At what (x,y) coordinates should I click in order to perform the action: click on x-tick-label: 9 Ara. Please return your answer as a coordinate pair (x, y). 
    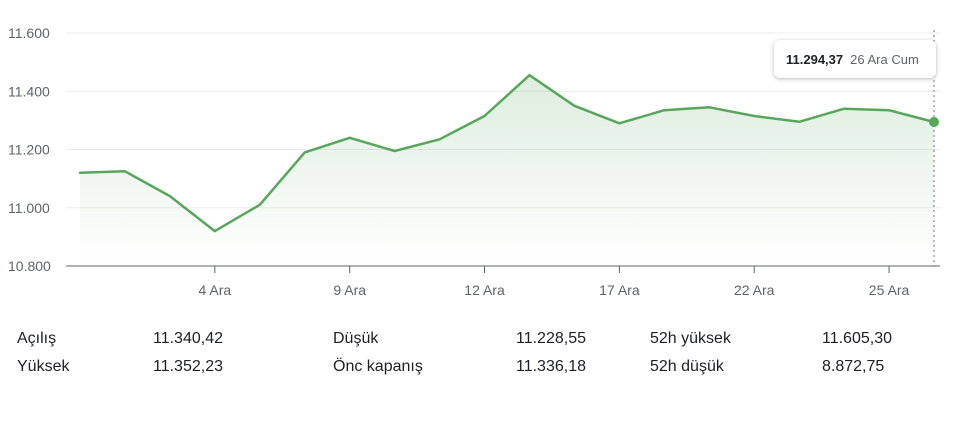
    Looking at the image, I should click on (349, 290).